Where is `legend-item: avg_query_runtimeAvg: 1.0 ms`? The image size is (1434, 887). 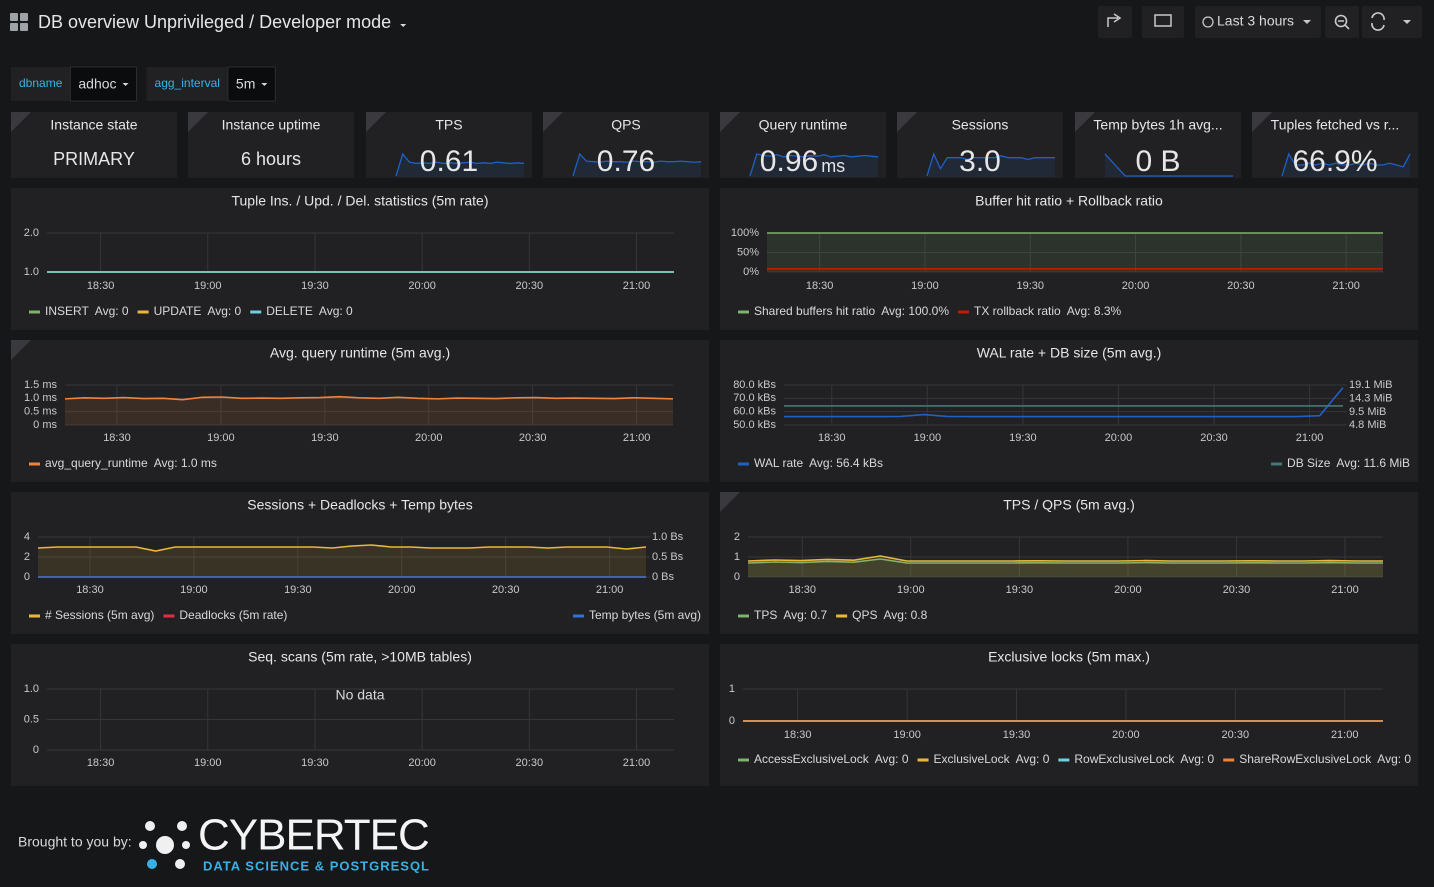 legend-item: avg_query_runtimeAvg: 1.0 ms is located at coordinates (123, 463).